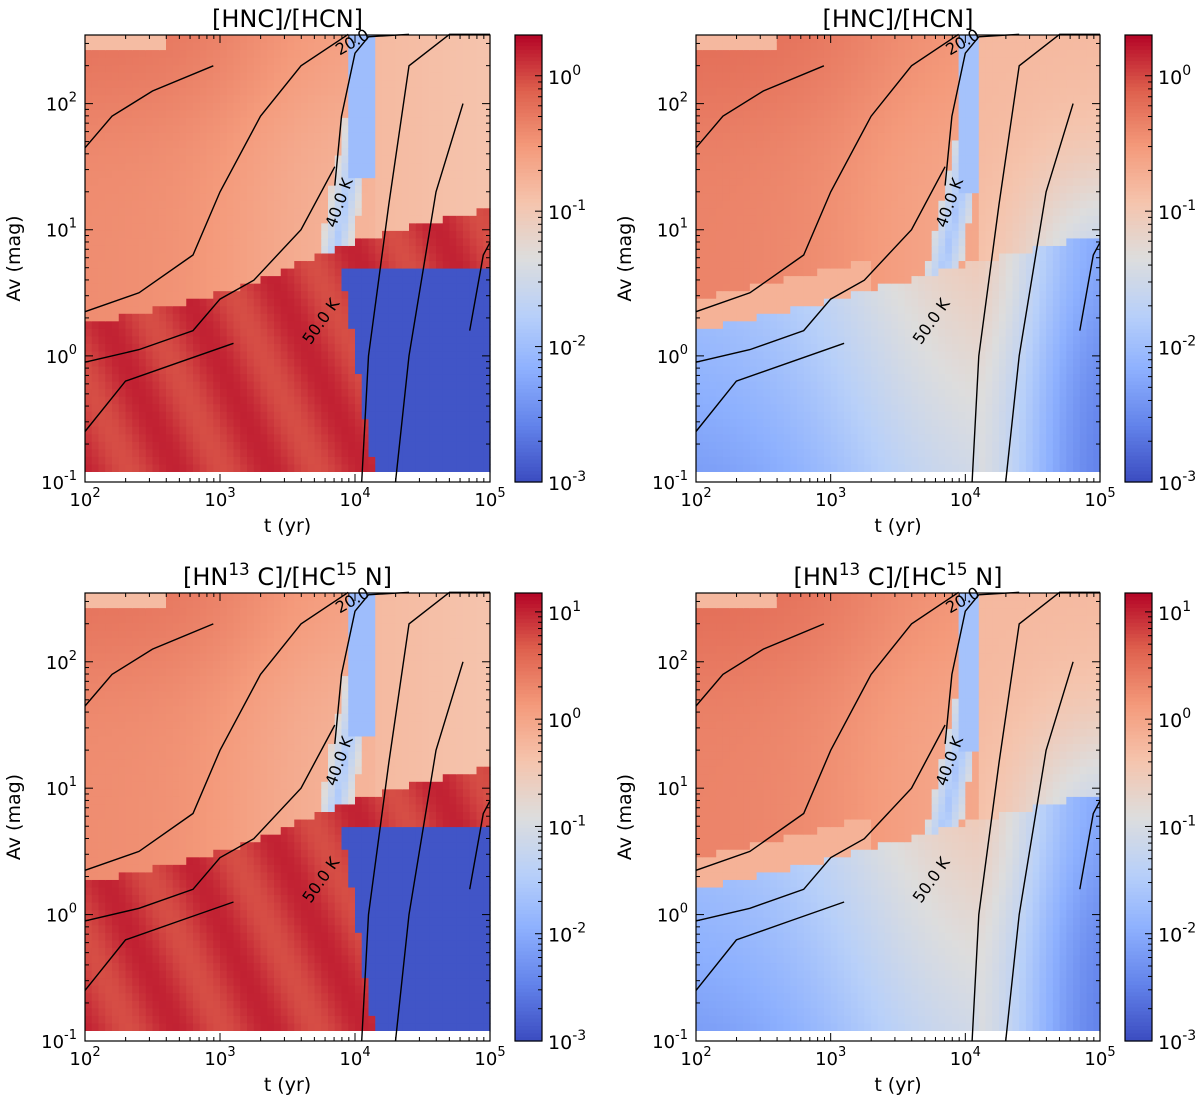 This screenshot has height=1104, width=1200. Describe the element at coordinates (59, 481) in the screenshot. I see `y-tick-label: 10-1` at that location.